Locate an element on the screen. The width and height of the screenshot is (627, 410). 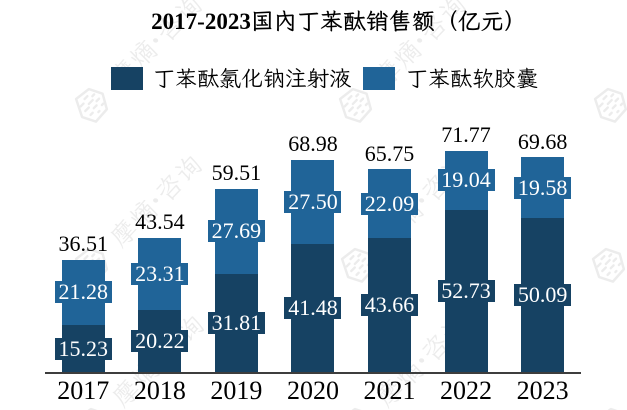
x-tick-label-2019: 2019 is located at coordinates (236, 390).